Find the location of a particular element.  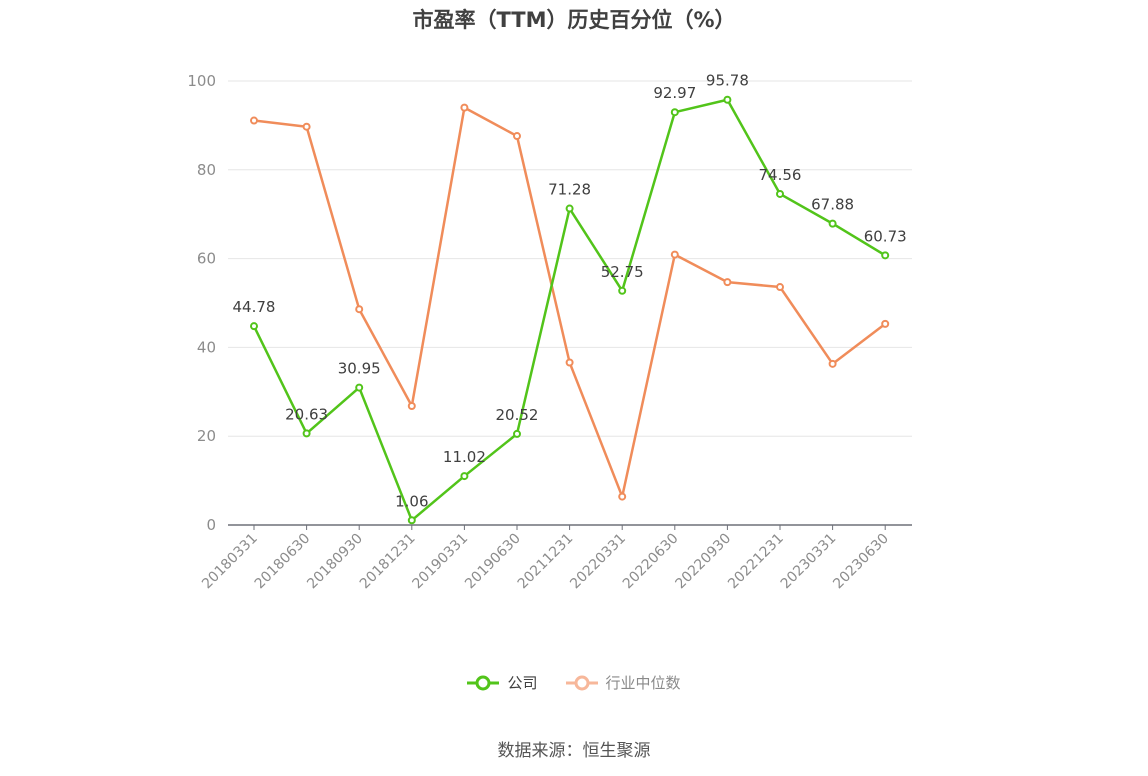

legend-label-industry-median: 行业中位数 is located at coordinates (643, 683).